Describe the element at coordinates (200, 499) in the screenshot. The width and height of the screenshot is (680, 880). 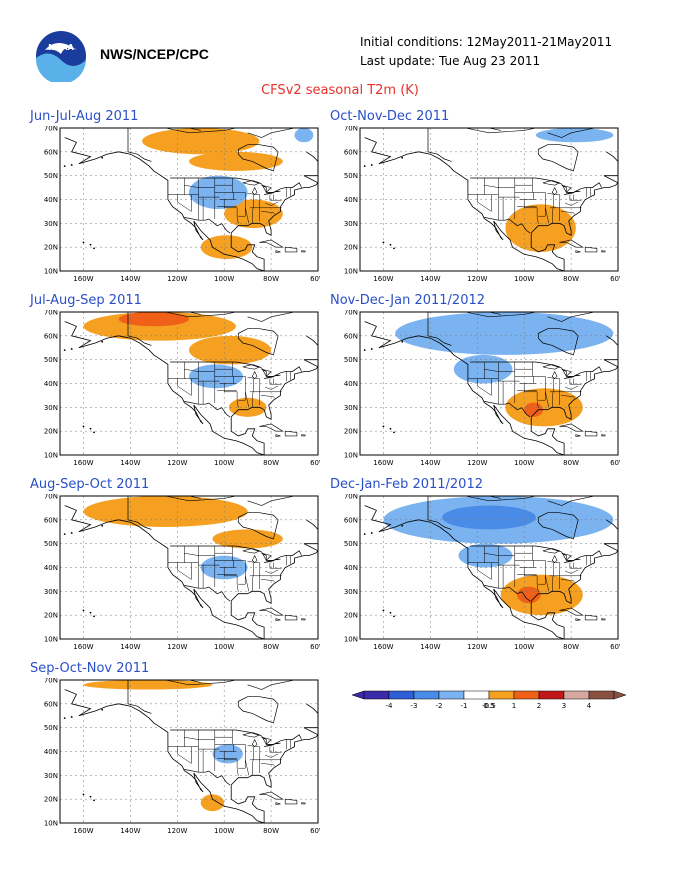
I see `arctic-coast` at that location.